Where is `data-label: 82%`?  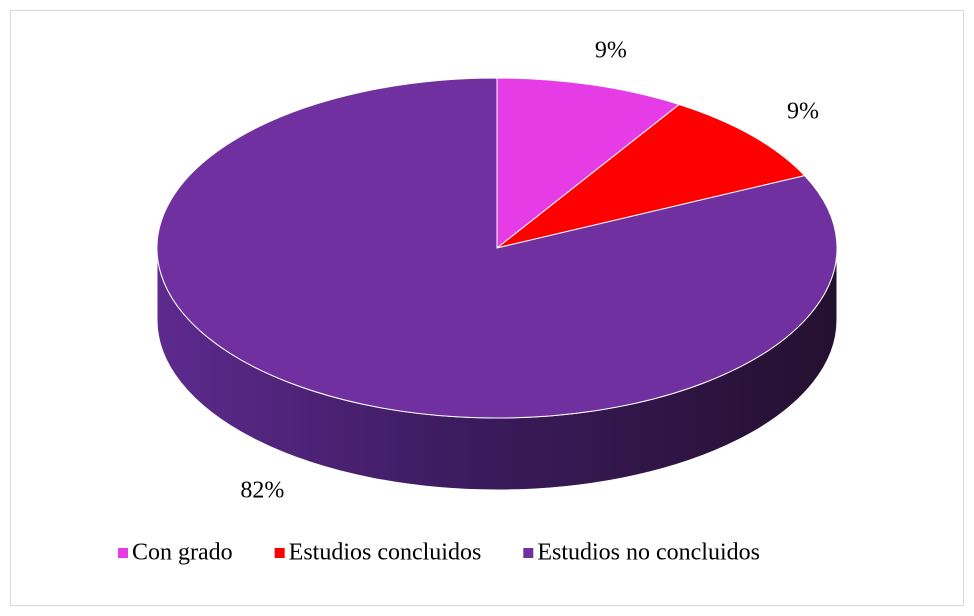
data-label: 82% is located at coordinates (262, 491).